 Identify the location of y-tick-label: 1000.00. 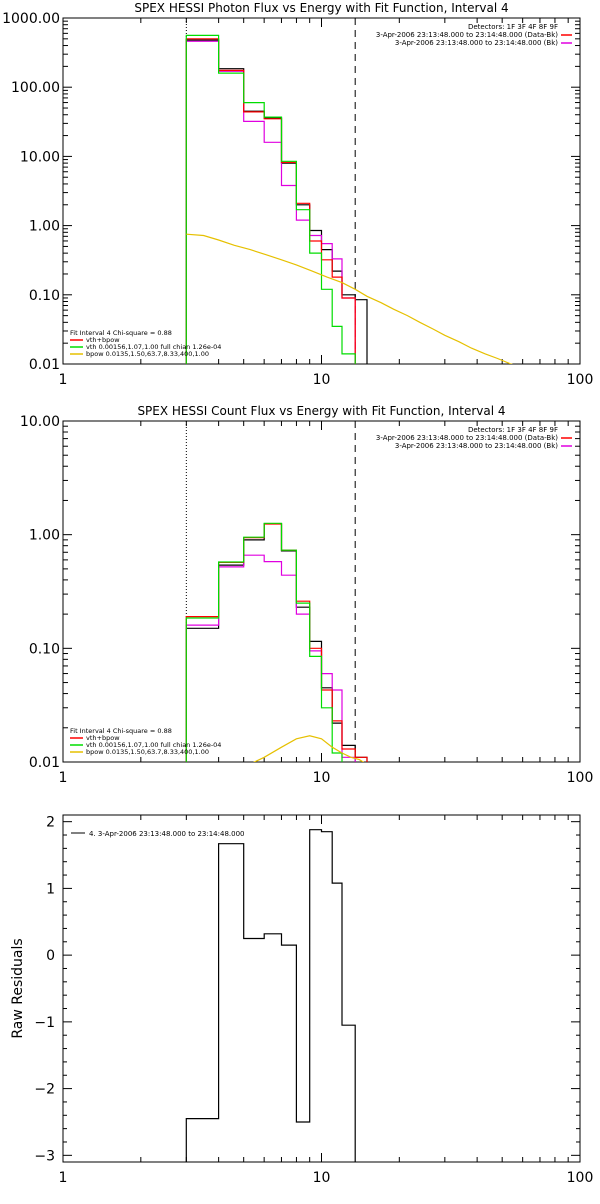
(31, 19).